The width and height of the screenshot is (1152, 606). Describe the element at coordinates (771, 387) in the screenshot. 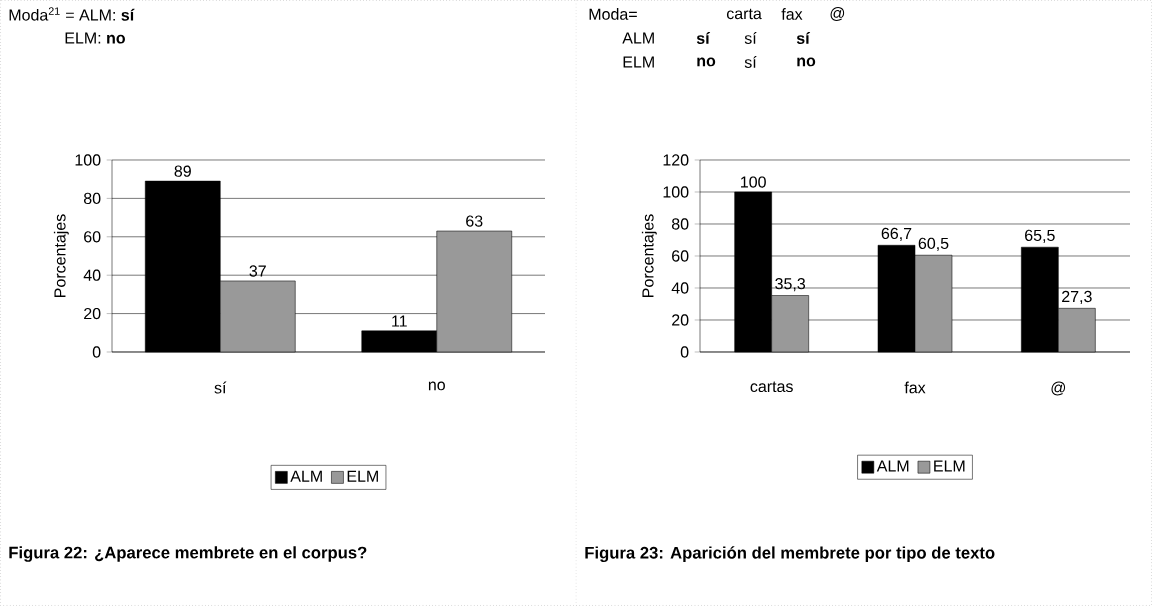

I see `x-tick-label: cartas` at that location.